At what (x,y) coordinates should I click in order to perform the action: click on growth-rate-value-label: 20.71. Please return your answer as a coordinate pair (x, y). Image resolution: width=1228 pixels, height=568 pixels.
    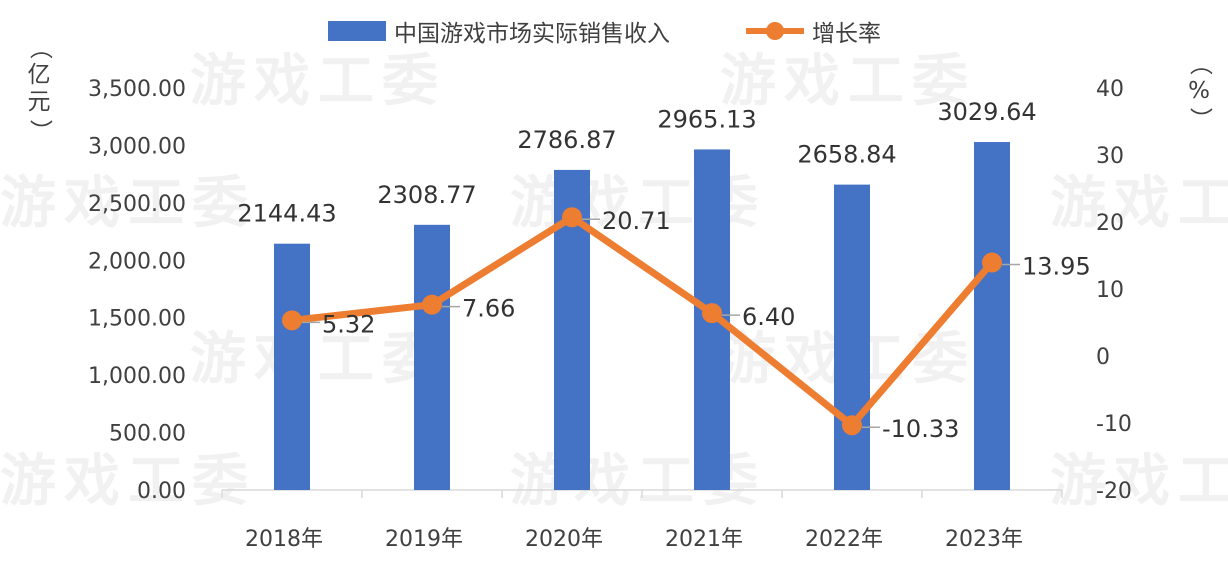
    Looking at the image, I should click on (636, 221).